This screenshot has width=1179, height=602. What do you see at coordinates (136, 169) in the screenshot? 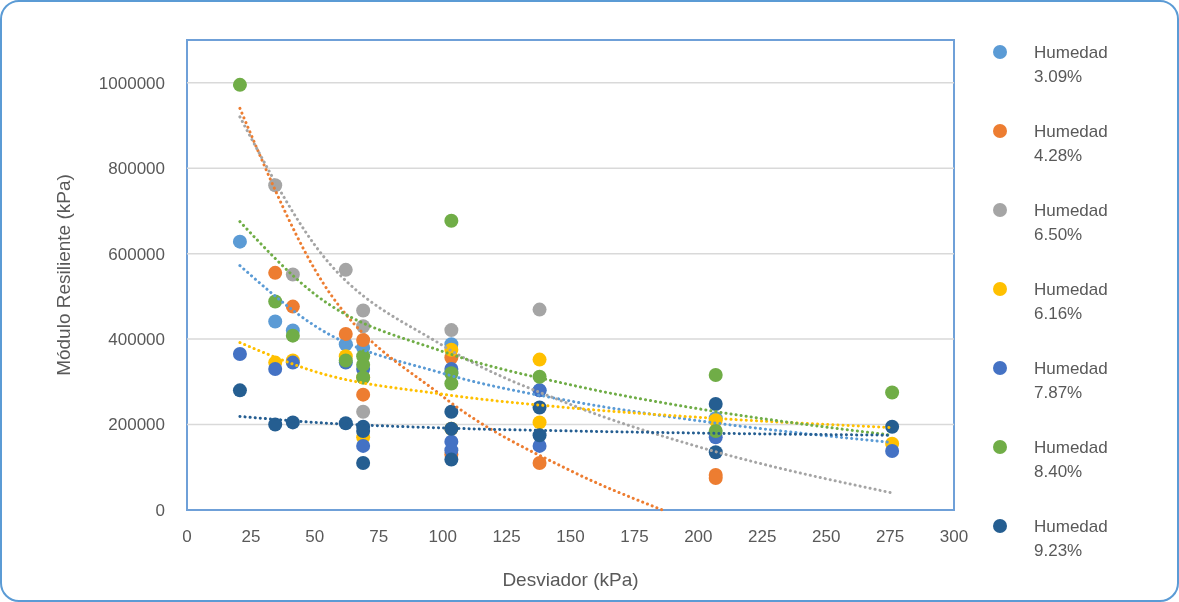
I see `y-tick-label: 800000` at bounding box center [136, 169].